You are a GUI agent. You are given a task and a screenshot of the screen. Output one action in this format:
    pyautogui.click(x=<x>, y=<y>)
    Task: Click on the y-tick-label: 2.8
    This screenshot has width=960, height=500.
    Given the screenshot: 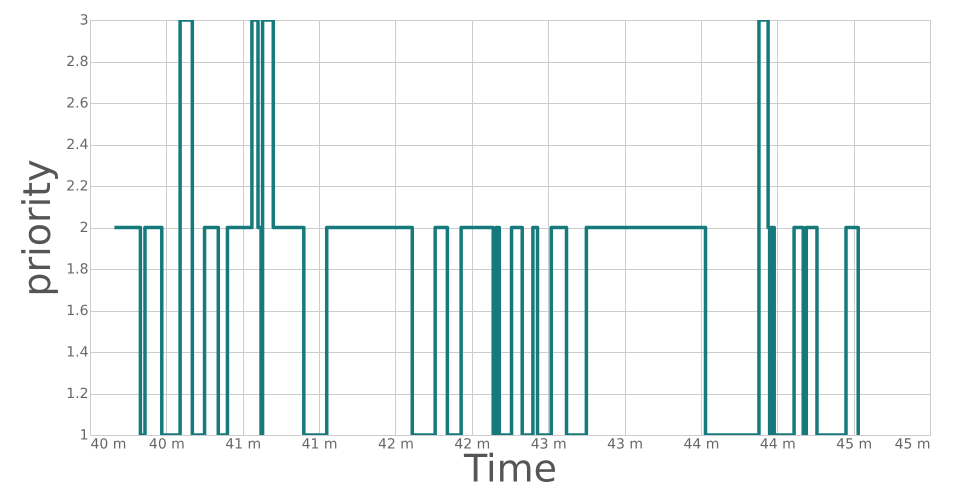 What is the action you would take?
    pyautogui.click(x=77, y=62)
    